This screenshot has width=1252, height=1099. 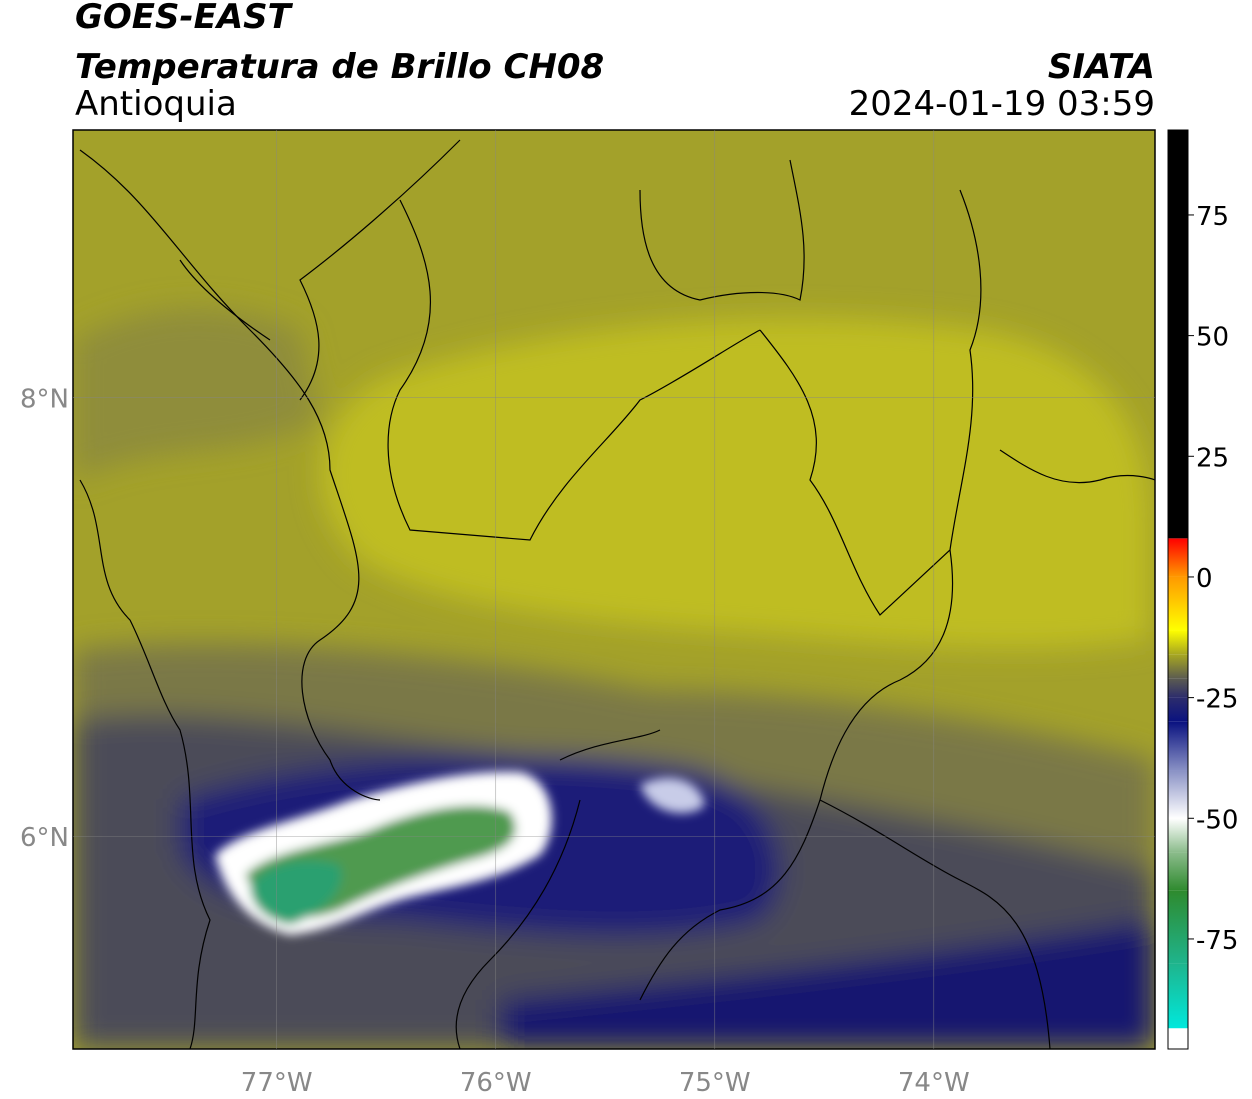 I want to click on x-tick-label: 75°W, so click(x=715, y=1083).